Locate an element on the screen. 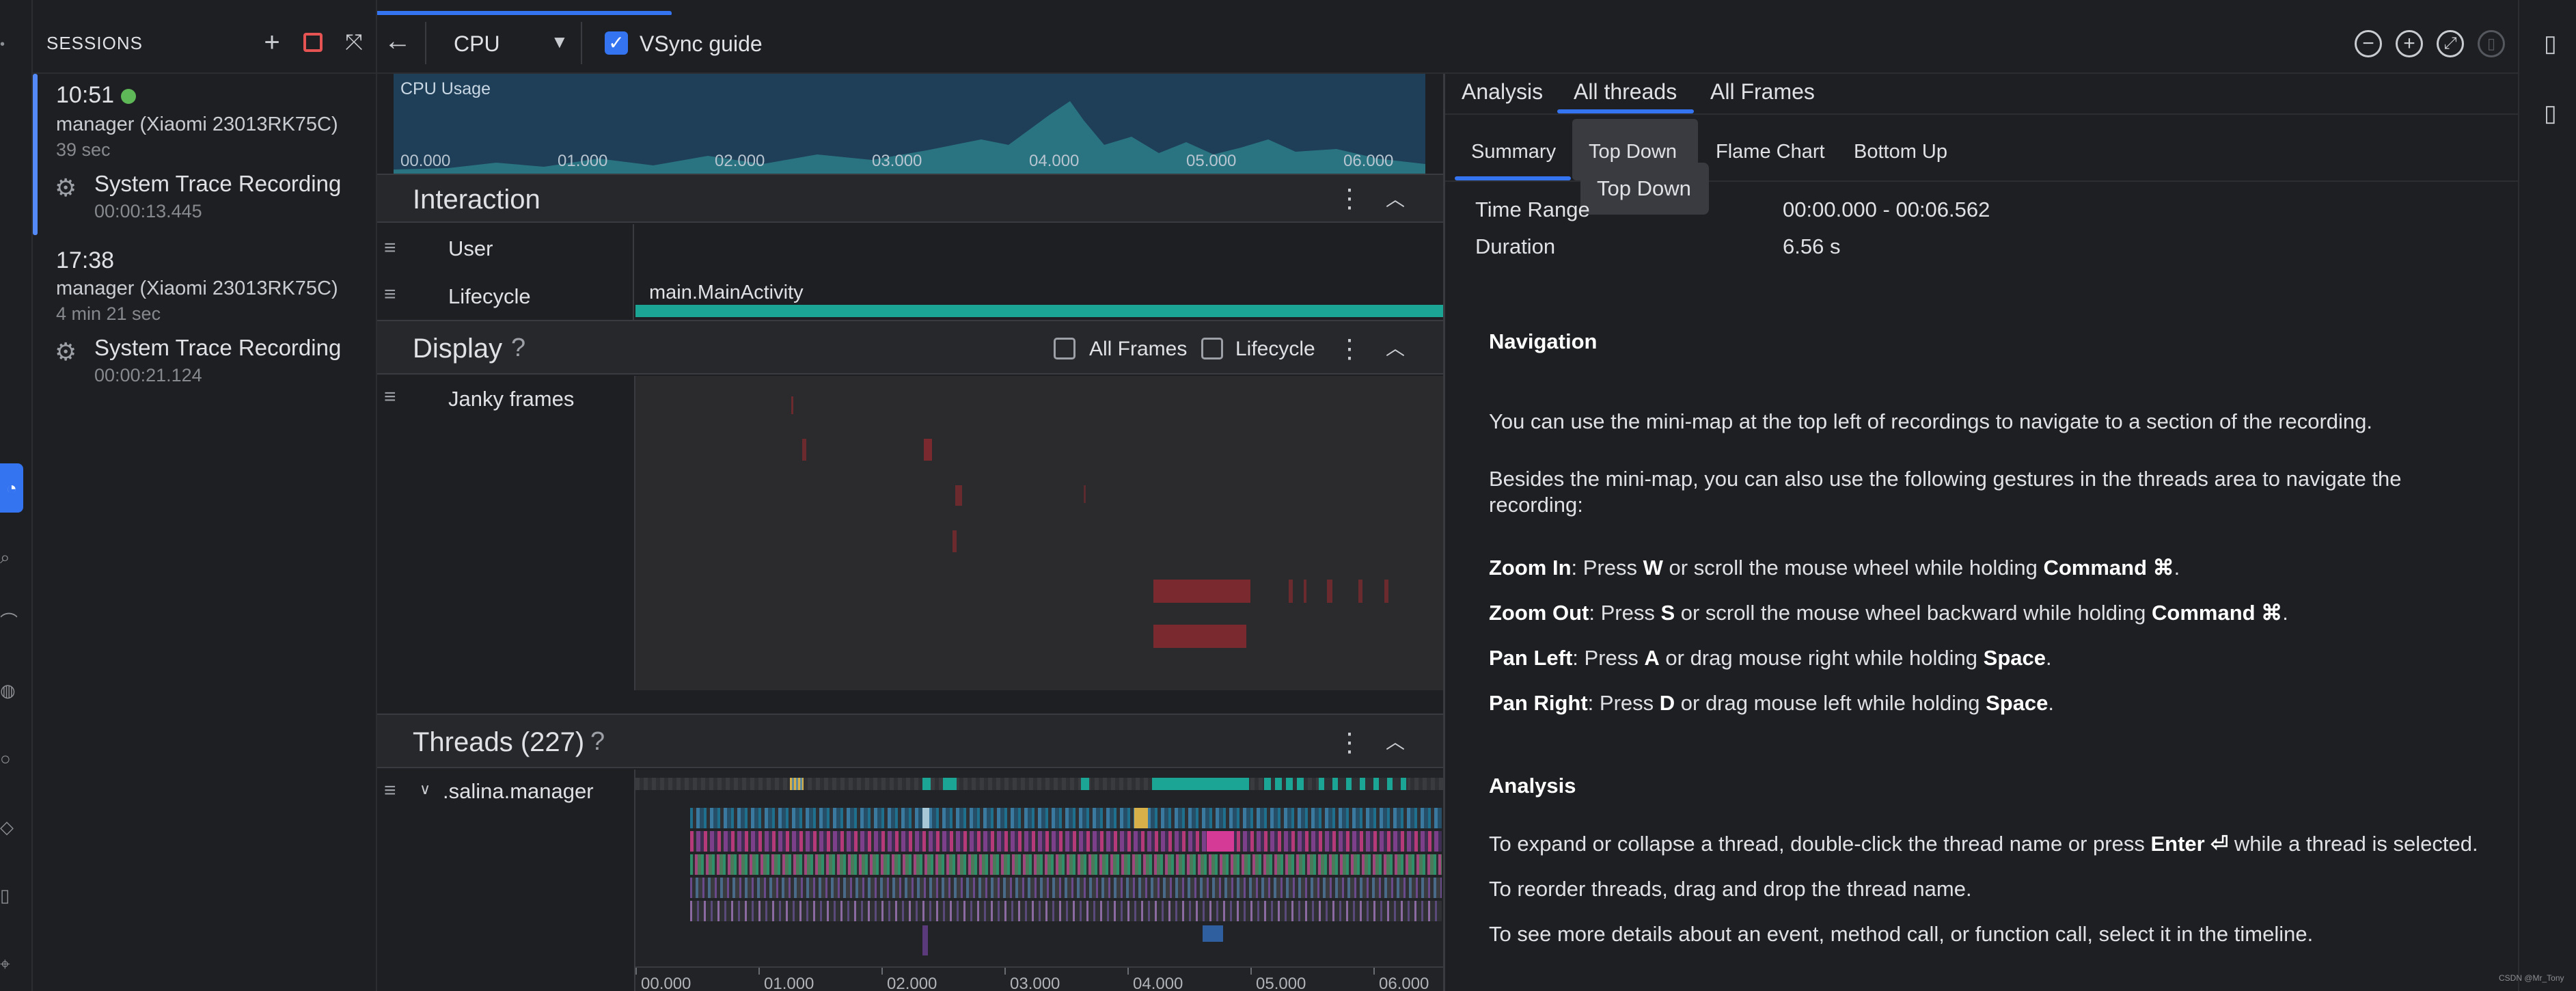  axis-tick is located at coordinates (1128, 971).